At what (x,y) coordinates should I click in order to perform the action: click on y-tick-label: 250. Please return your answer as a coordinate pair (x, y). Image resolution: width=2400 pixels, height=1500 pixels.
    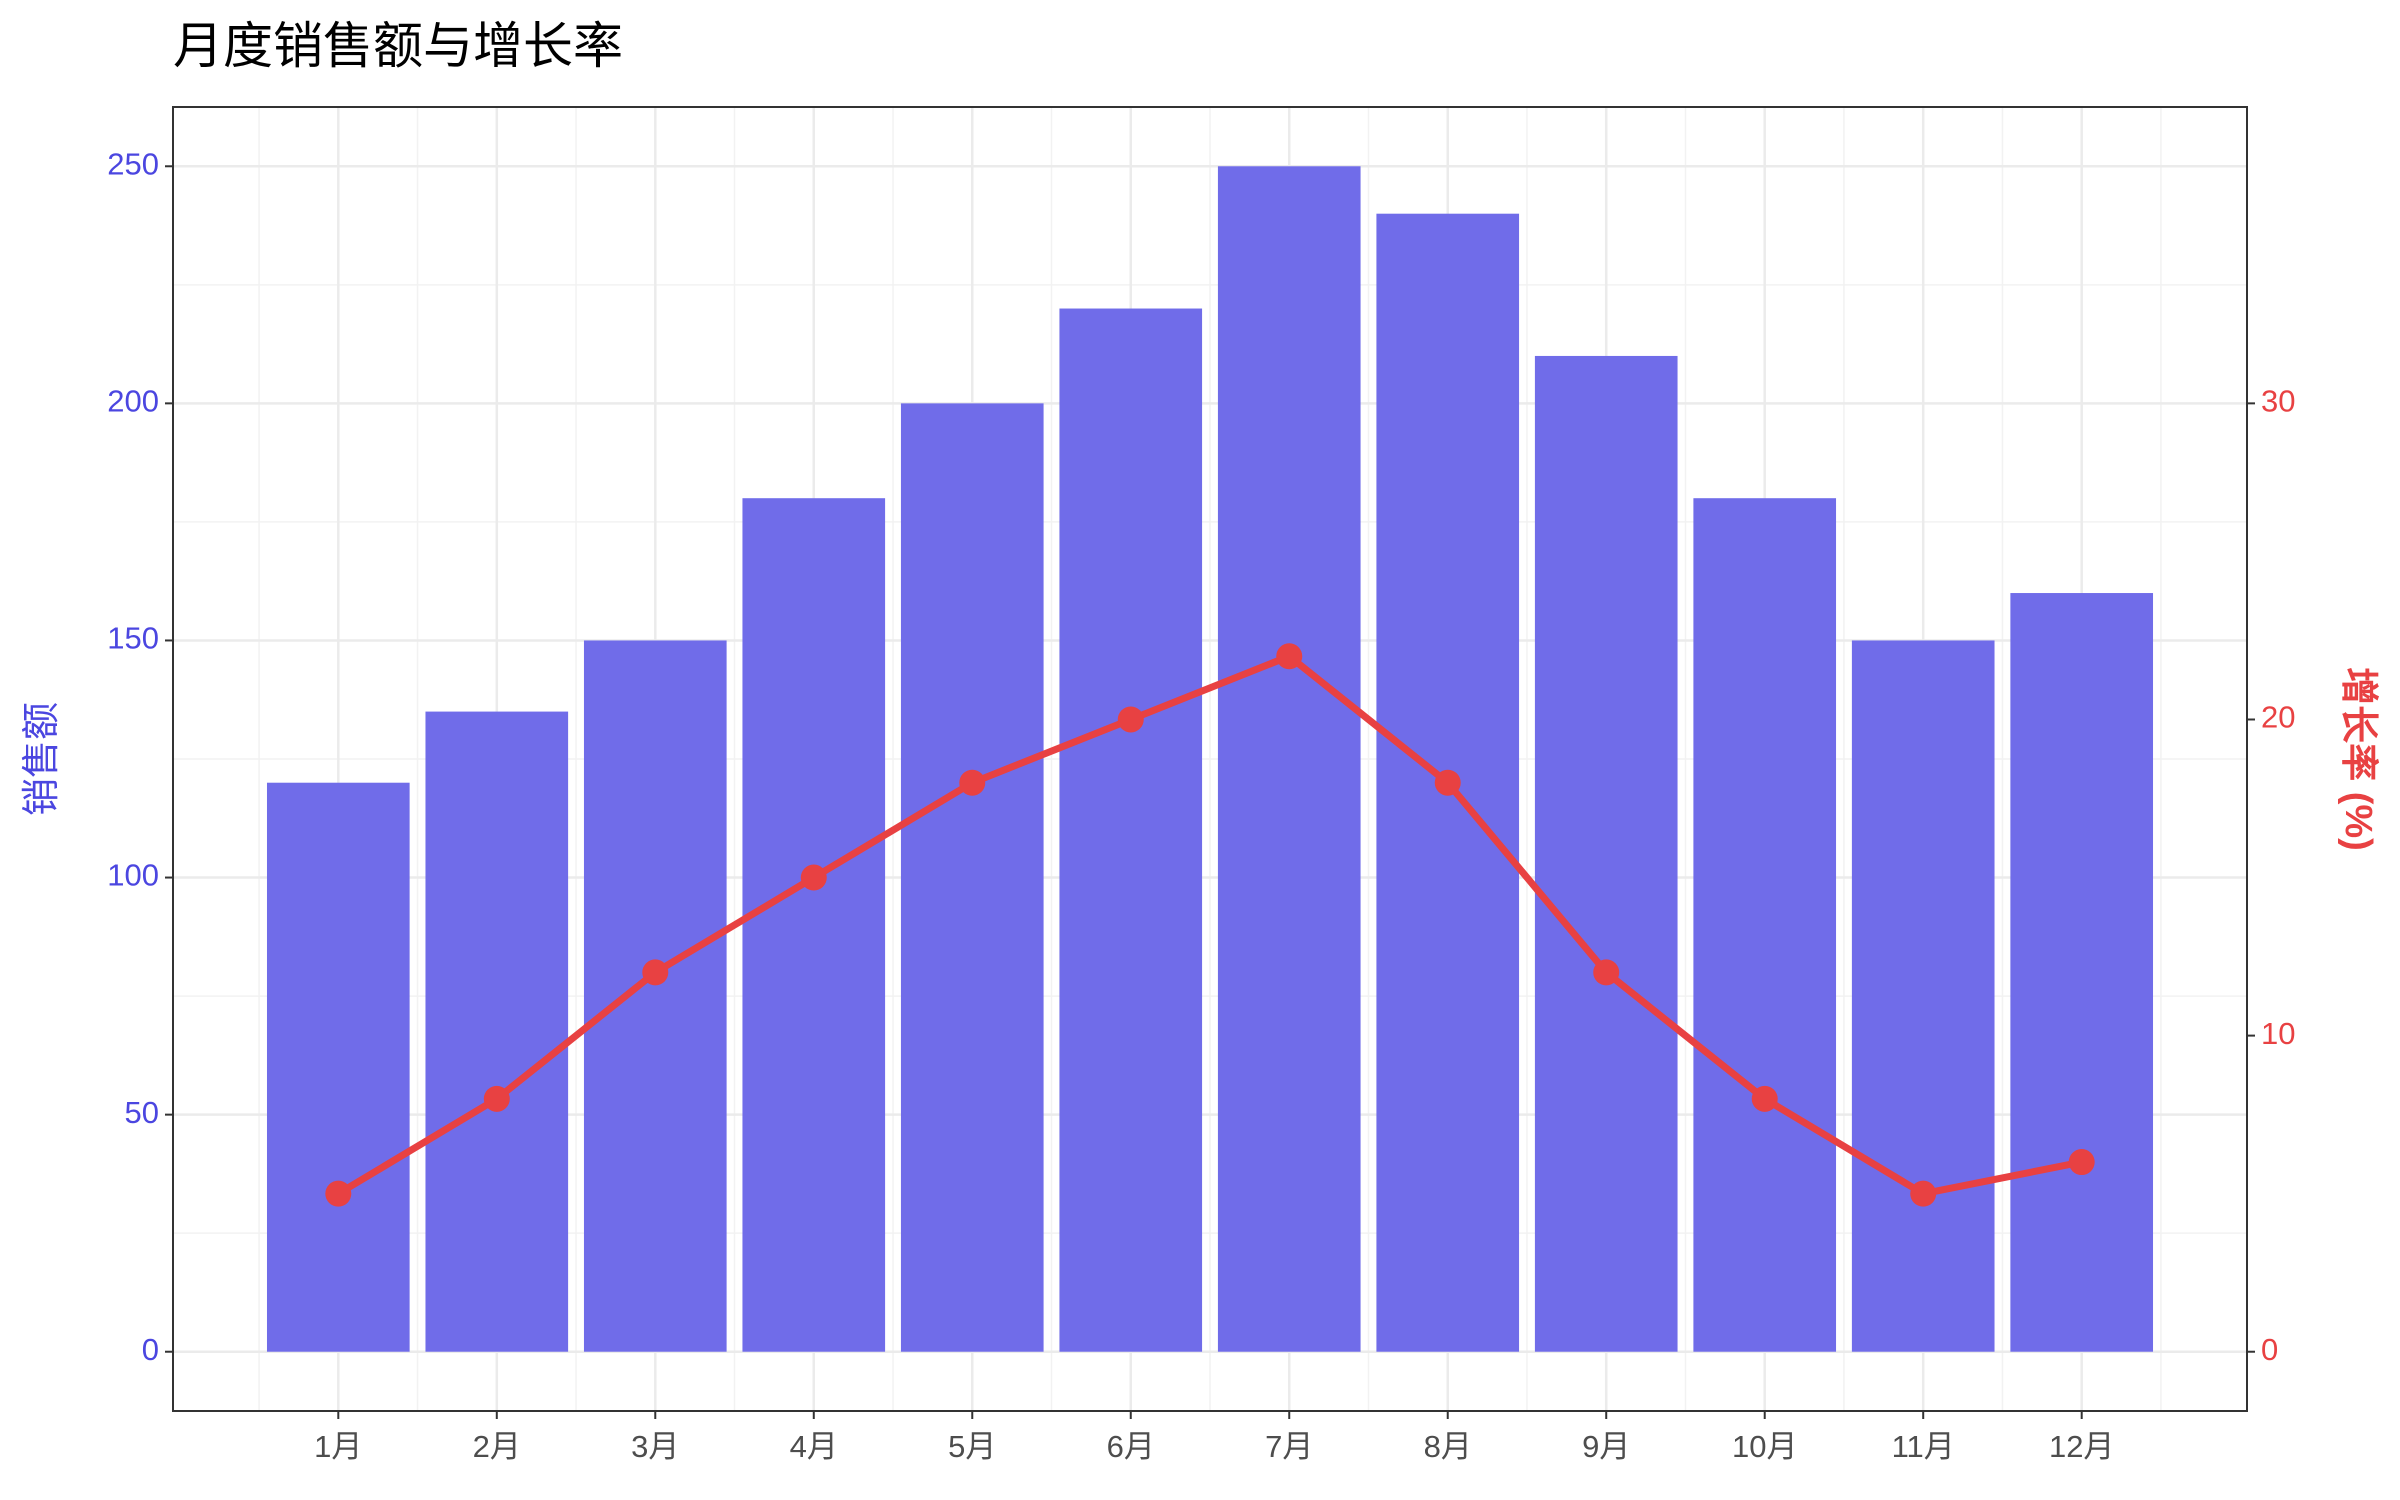
    Looking at the image, I should click on (133, 163).